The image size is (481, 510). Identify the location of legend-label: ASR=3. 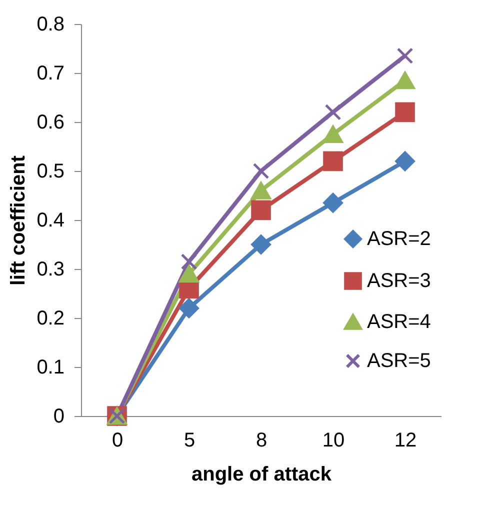
(399, 281).